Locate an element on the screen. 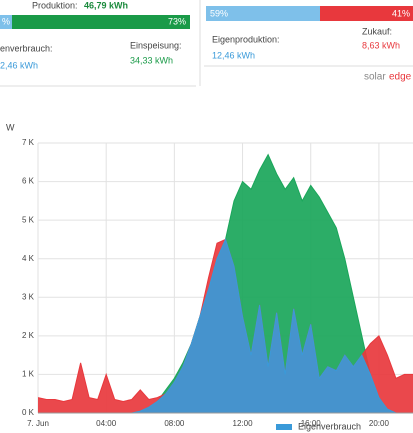 The height and width of the screenshot is (433, 413). y-tick-label: 2 K is located at coordinates (28, 335).